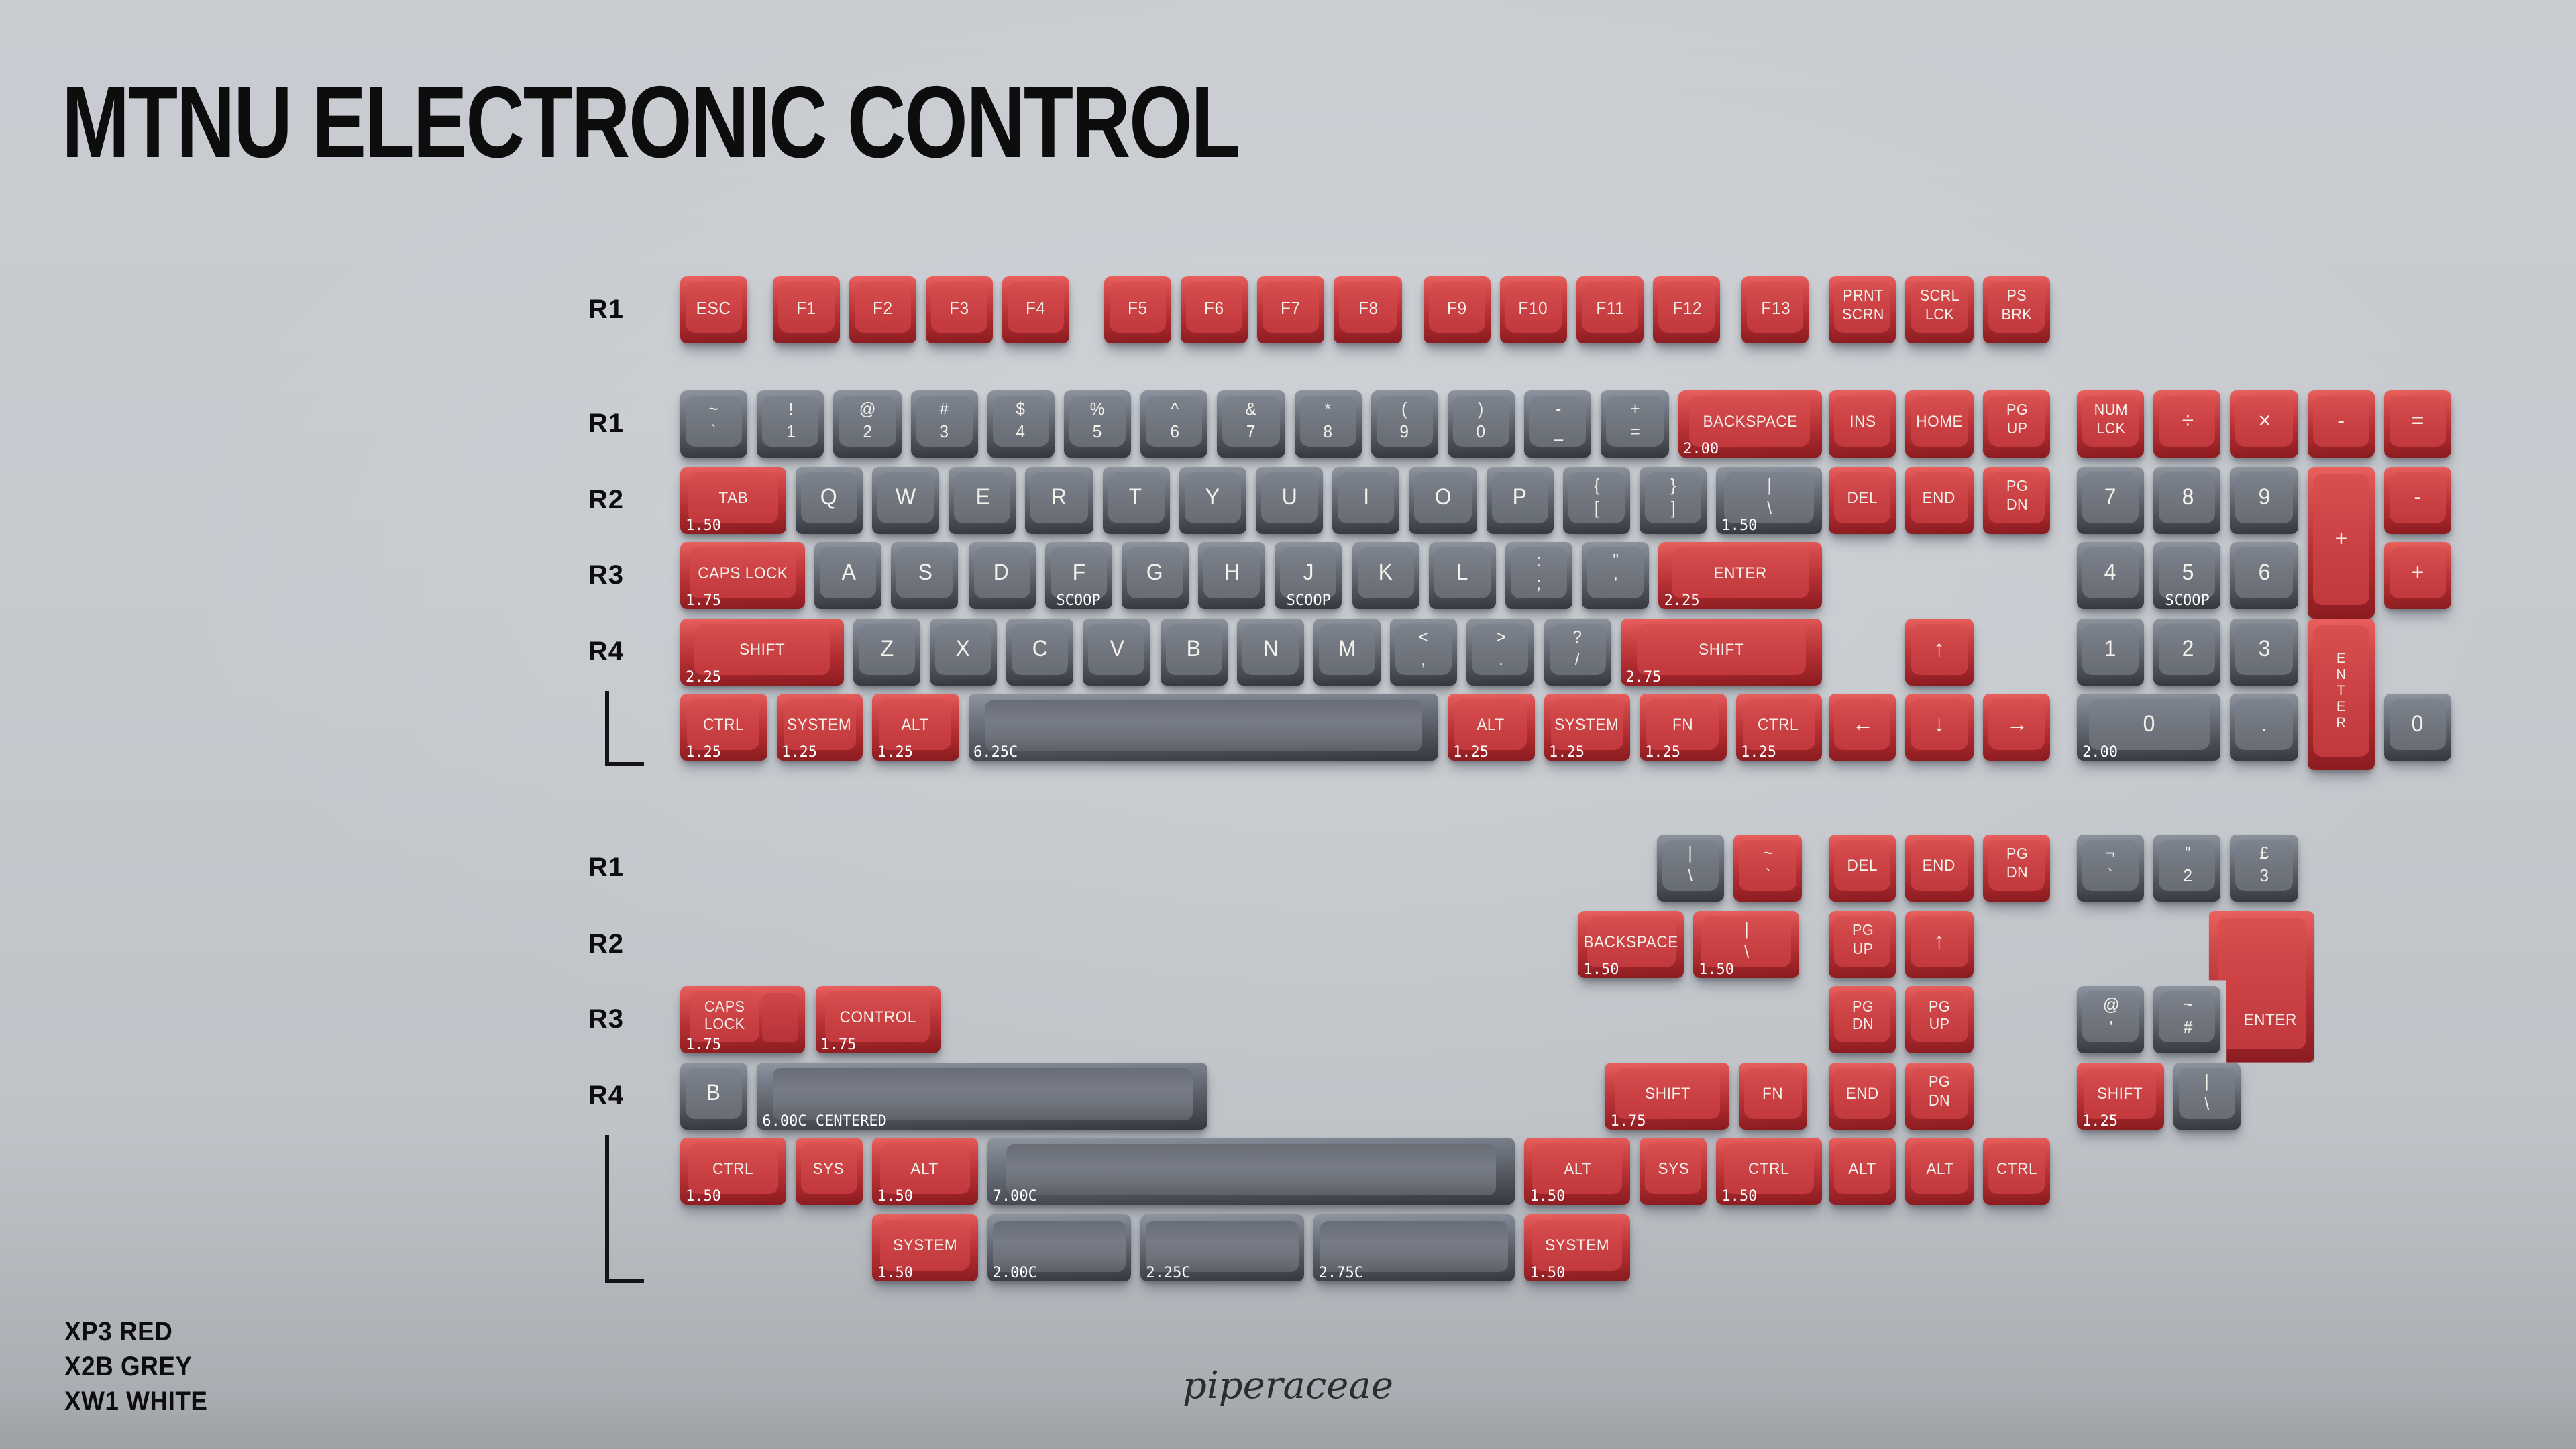 The image size is (2576, 1449). I want to click on brand-logo: piperaceae, so click(1288, 1385).